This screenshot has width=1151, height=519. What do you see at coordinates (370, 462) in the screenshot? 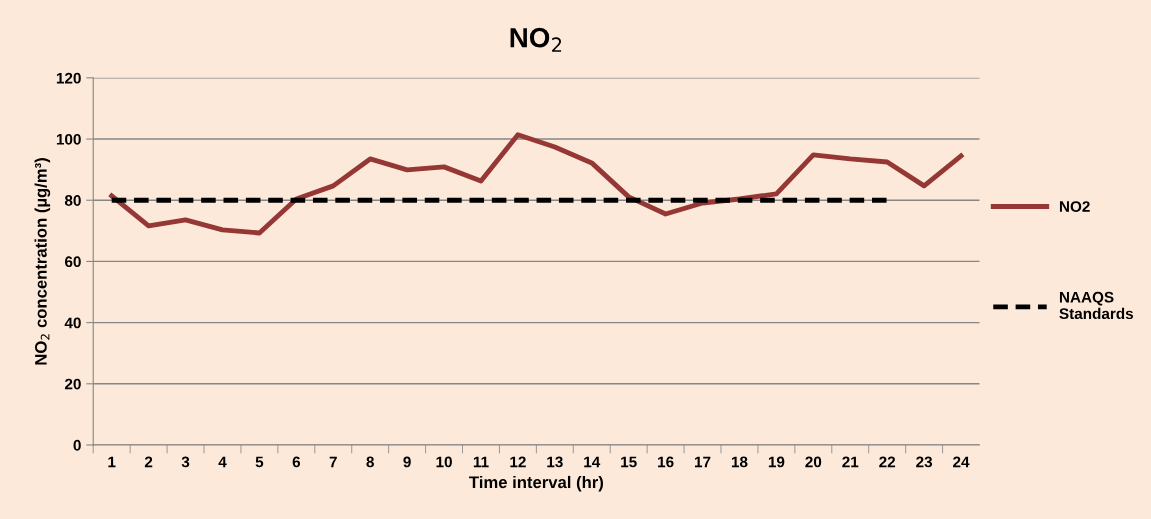
I see `x-tick-label: 8` at bounding box center [370, 462].